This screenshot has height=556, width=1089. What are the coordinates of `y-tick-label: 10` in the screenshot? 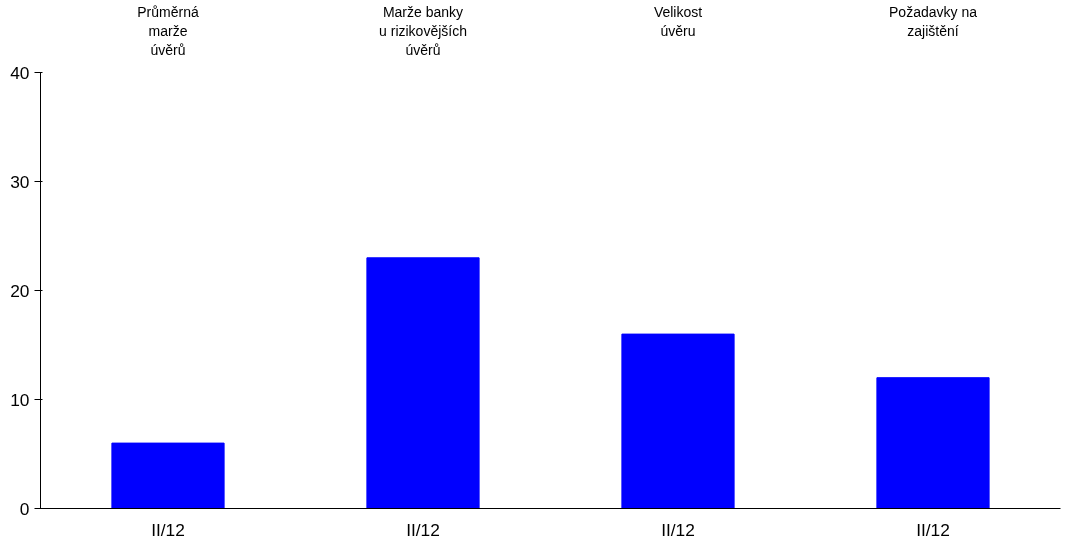 It's located at (20, 399).